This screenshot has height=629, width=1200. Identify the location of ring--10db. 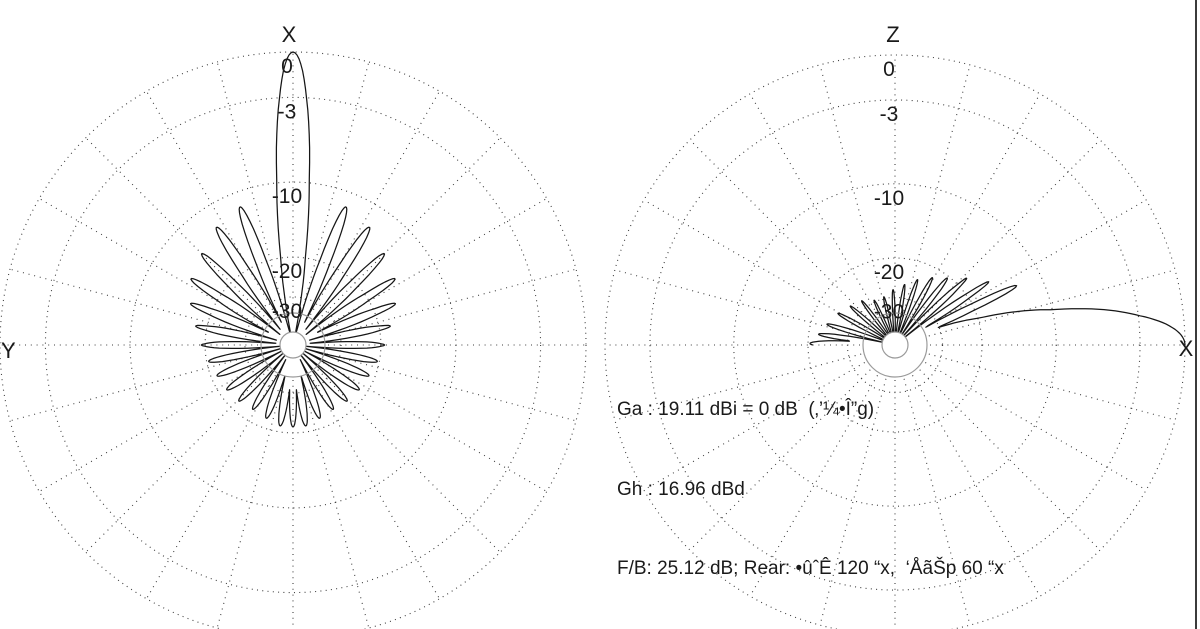
(895, 345).